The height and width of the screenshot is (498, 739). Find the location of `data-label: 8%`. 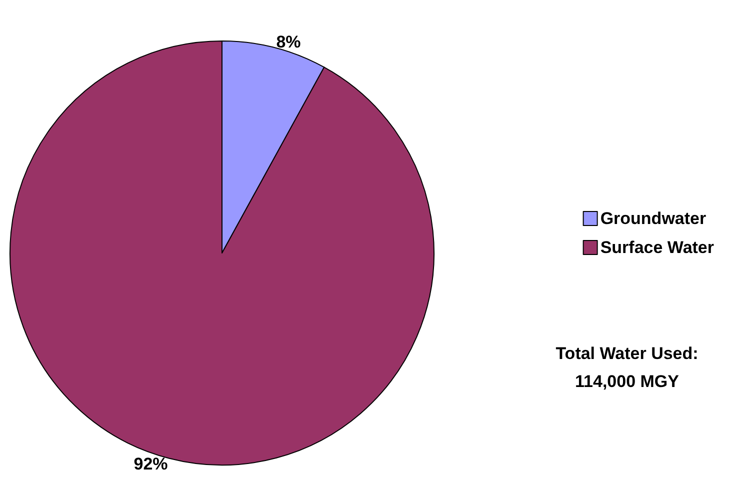

data-label: 8% is located at coordinates (288, 42).